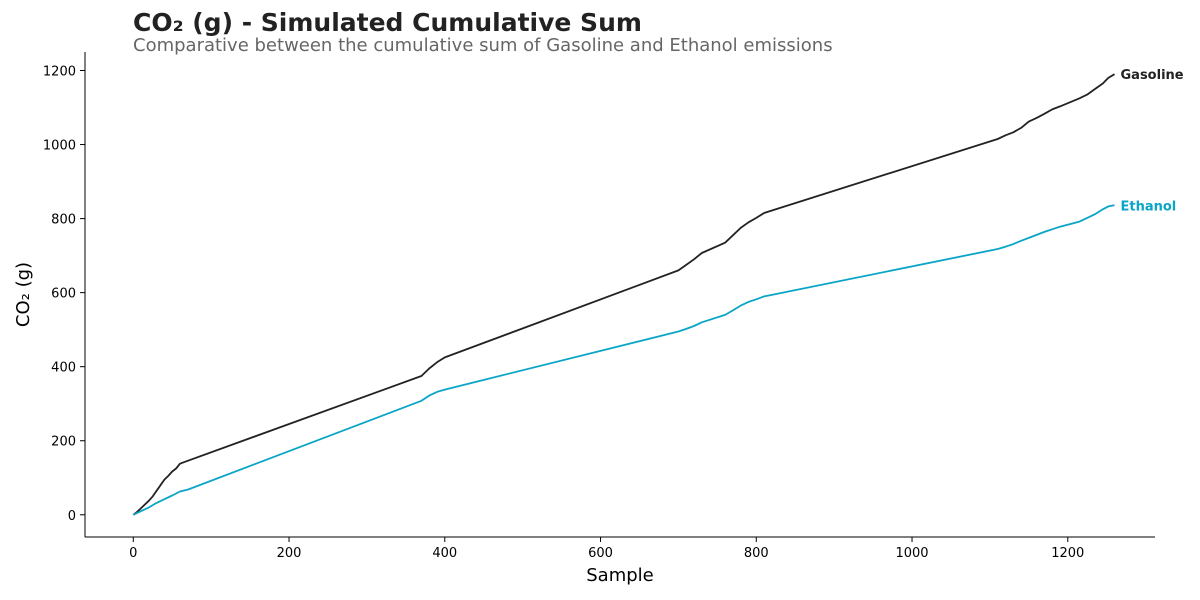 The height and width of the screenshot is (600, 1200). What do you see at coordinates (63, 220) in the screenshot?
I see `y-tick-label: 800` at bounding box center [63, 220].